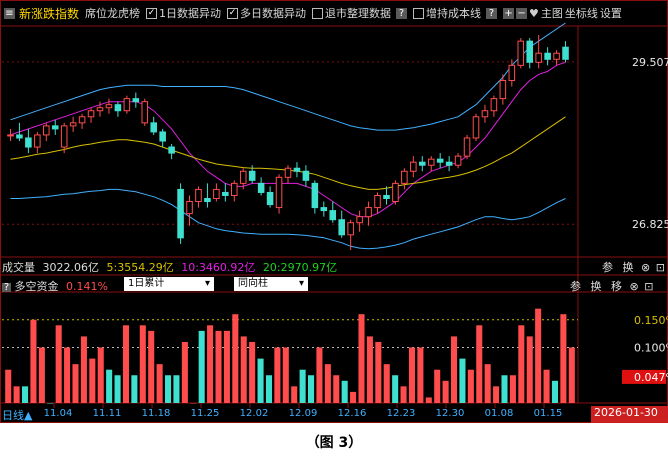 The image size is (668, 462). What do you see at coordinates (17, 415) in the screenshot?
I see `period-selector: 日线▲` at bounding box center [17, 415].